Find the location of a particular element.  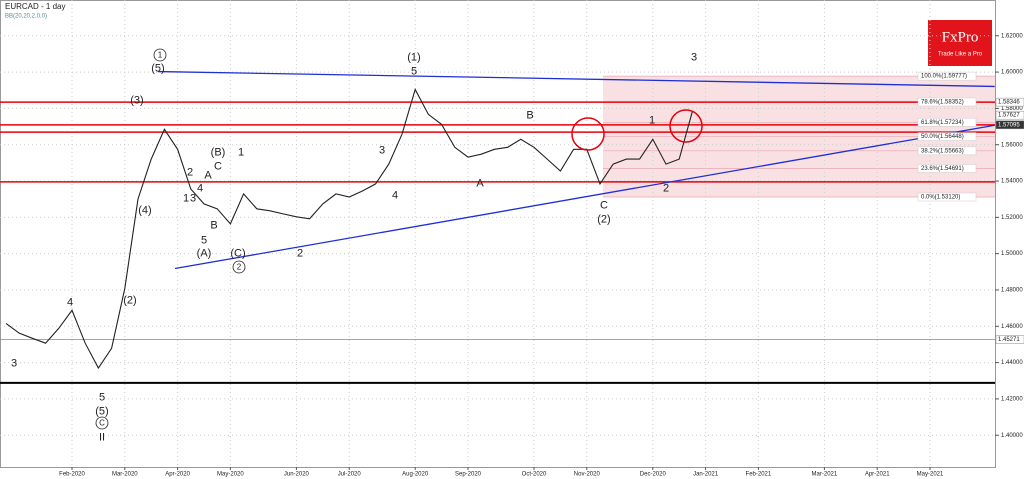

x-tick-label: Nov-2020 is located at coordinates (587, 475).